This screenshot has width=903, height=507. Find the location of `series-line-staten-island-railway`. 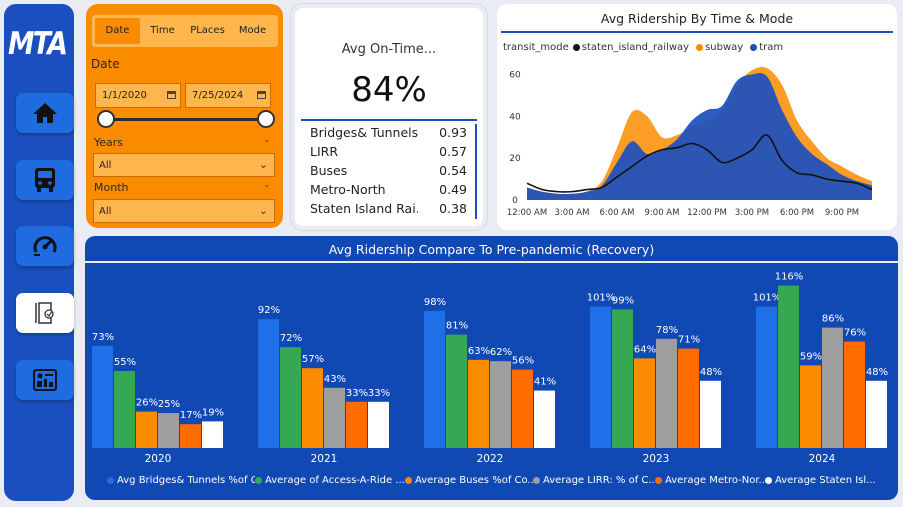

series-line-staten-island-railway is located at coordinates (699, 163).